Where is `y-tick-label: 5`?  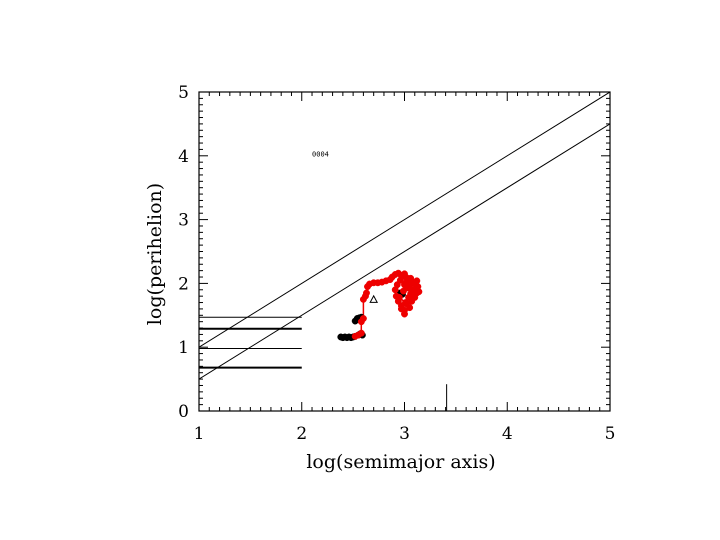 y-tick-label: 5 is located at coordinates (183, 93).